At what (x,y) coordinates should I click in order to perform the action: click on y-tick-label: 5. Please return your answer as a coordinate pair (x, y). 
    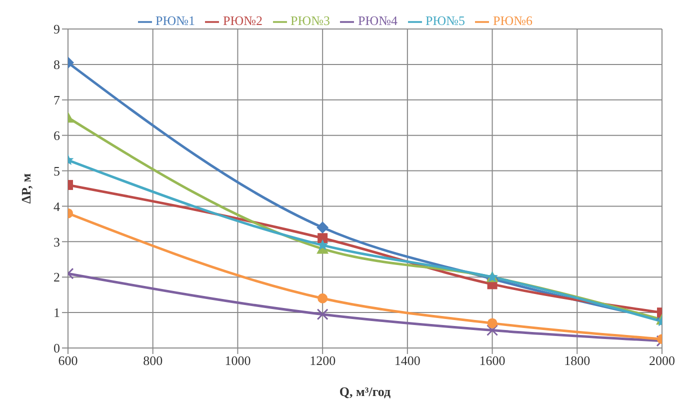
    Looking at the image, I should click on (57, 170).